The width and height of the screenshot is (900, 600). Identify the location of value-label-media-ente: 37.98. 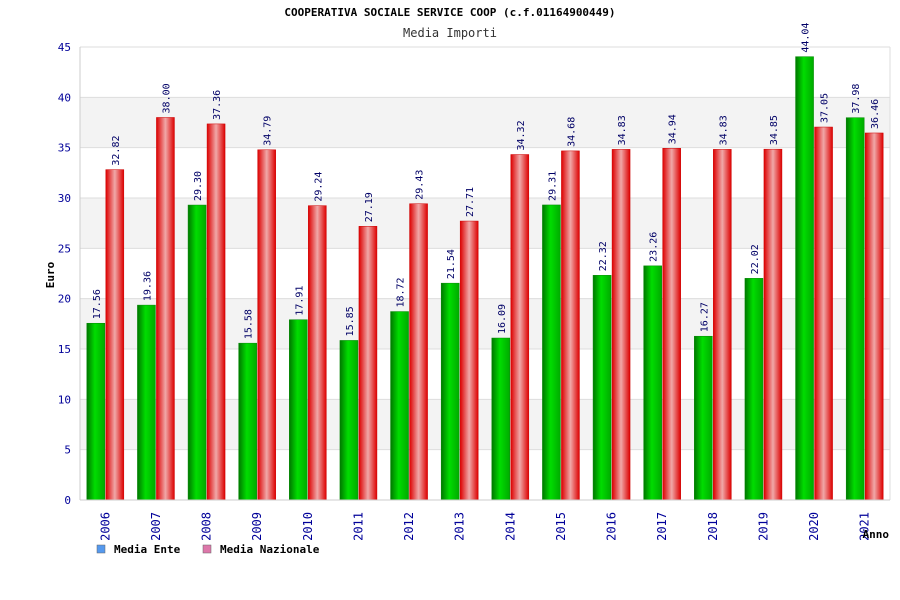
(856, 99).